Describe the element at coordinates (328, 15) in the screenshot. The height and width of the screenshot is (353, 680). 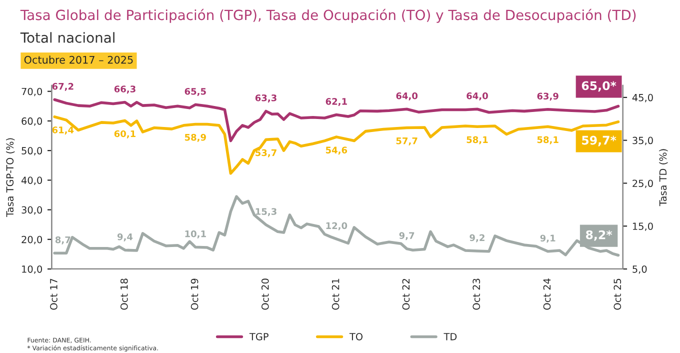
I see `chart-title: Tasa Global de Participación (TGP), Tasa de Ocupación (TO) y Tasa de Desocupación (TD)` at that location.